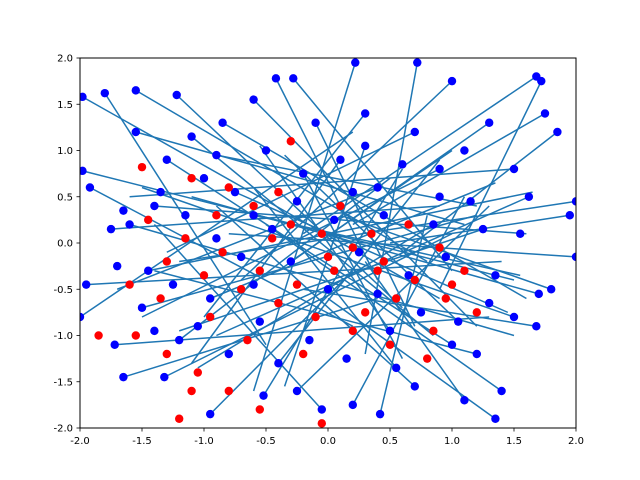  Describe the element at coordinates (576, 441) in the screenshot. I see `x-tick-label: 2.0` at that location.